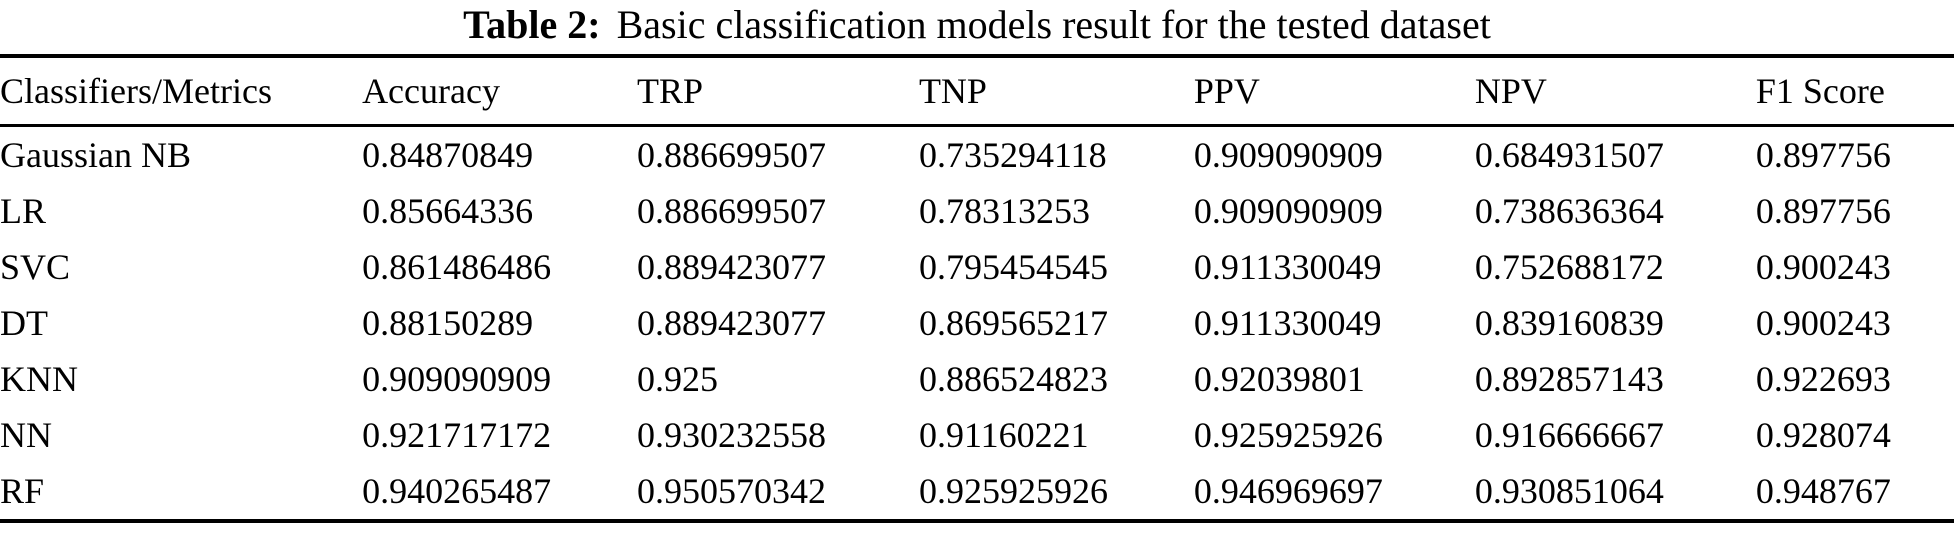 This screenshot has width=1954, height=533. What do you see at coordinates (1569, 267) in the screenshot?
I see `metric-value-npv: 0.752688172` at bounding box center [1569, 267].